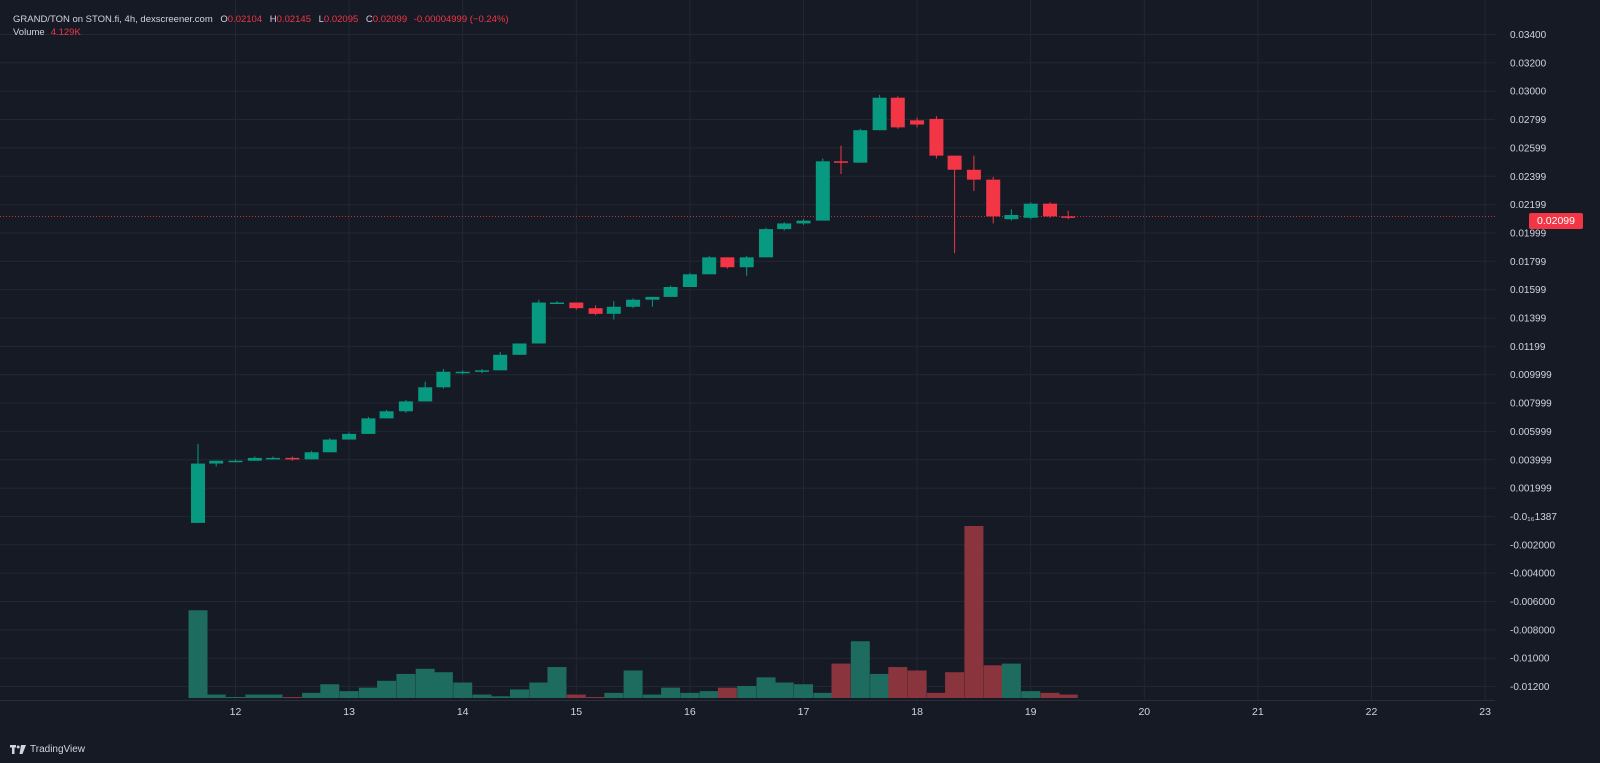  What do you see at coordinates (633, 612) in the screenshot?
I see `volume-bars` at bounding box center [633, 612].